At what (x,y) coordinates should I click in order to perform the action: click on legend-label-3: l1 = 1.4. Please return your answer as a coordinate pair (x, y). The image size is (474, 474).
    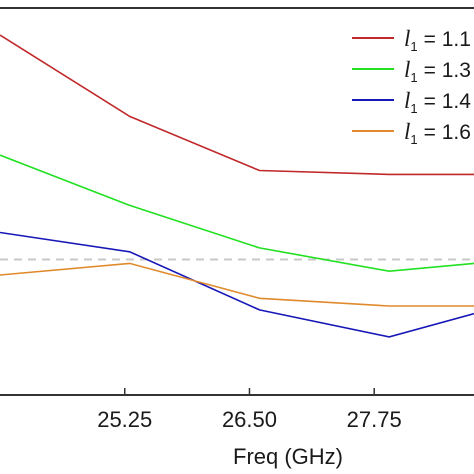
    Looking at the image, I should click on (437, 102).